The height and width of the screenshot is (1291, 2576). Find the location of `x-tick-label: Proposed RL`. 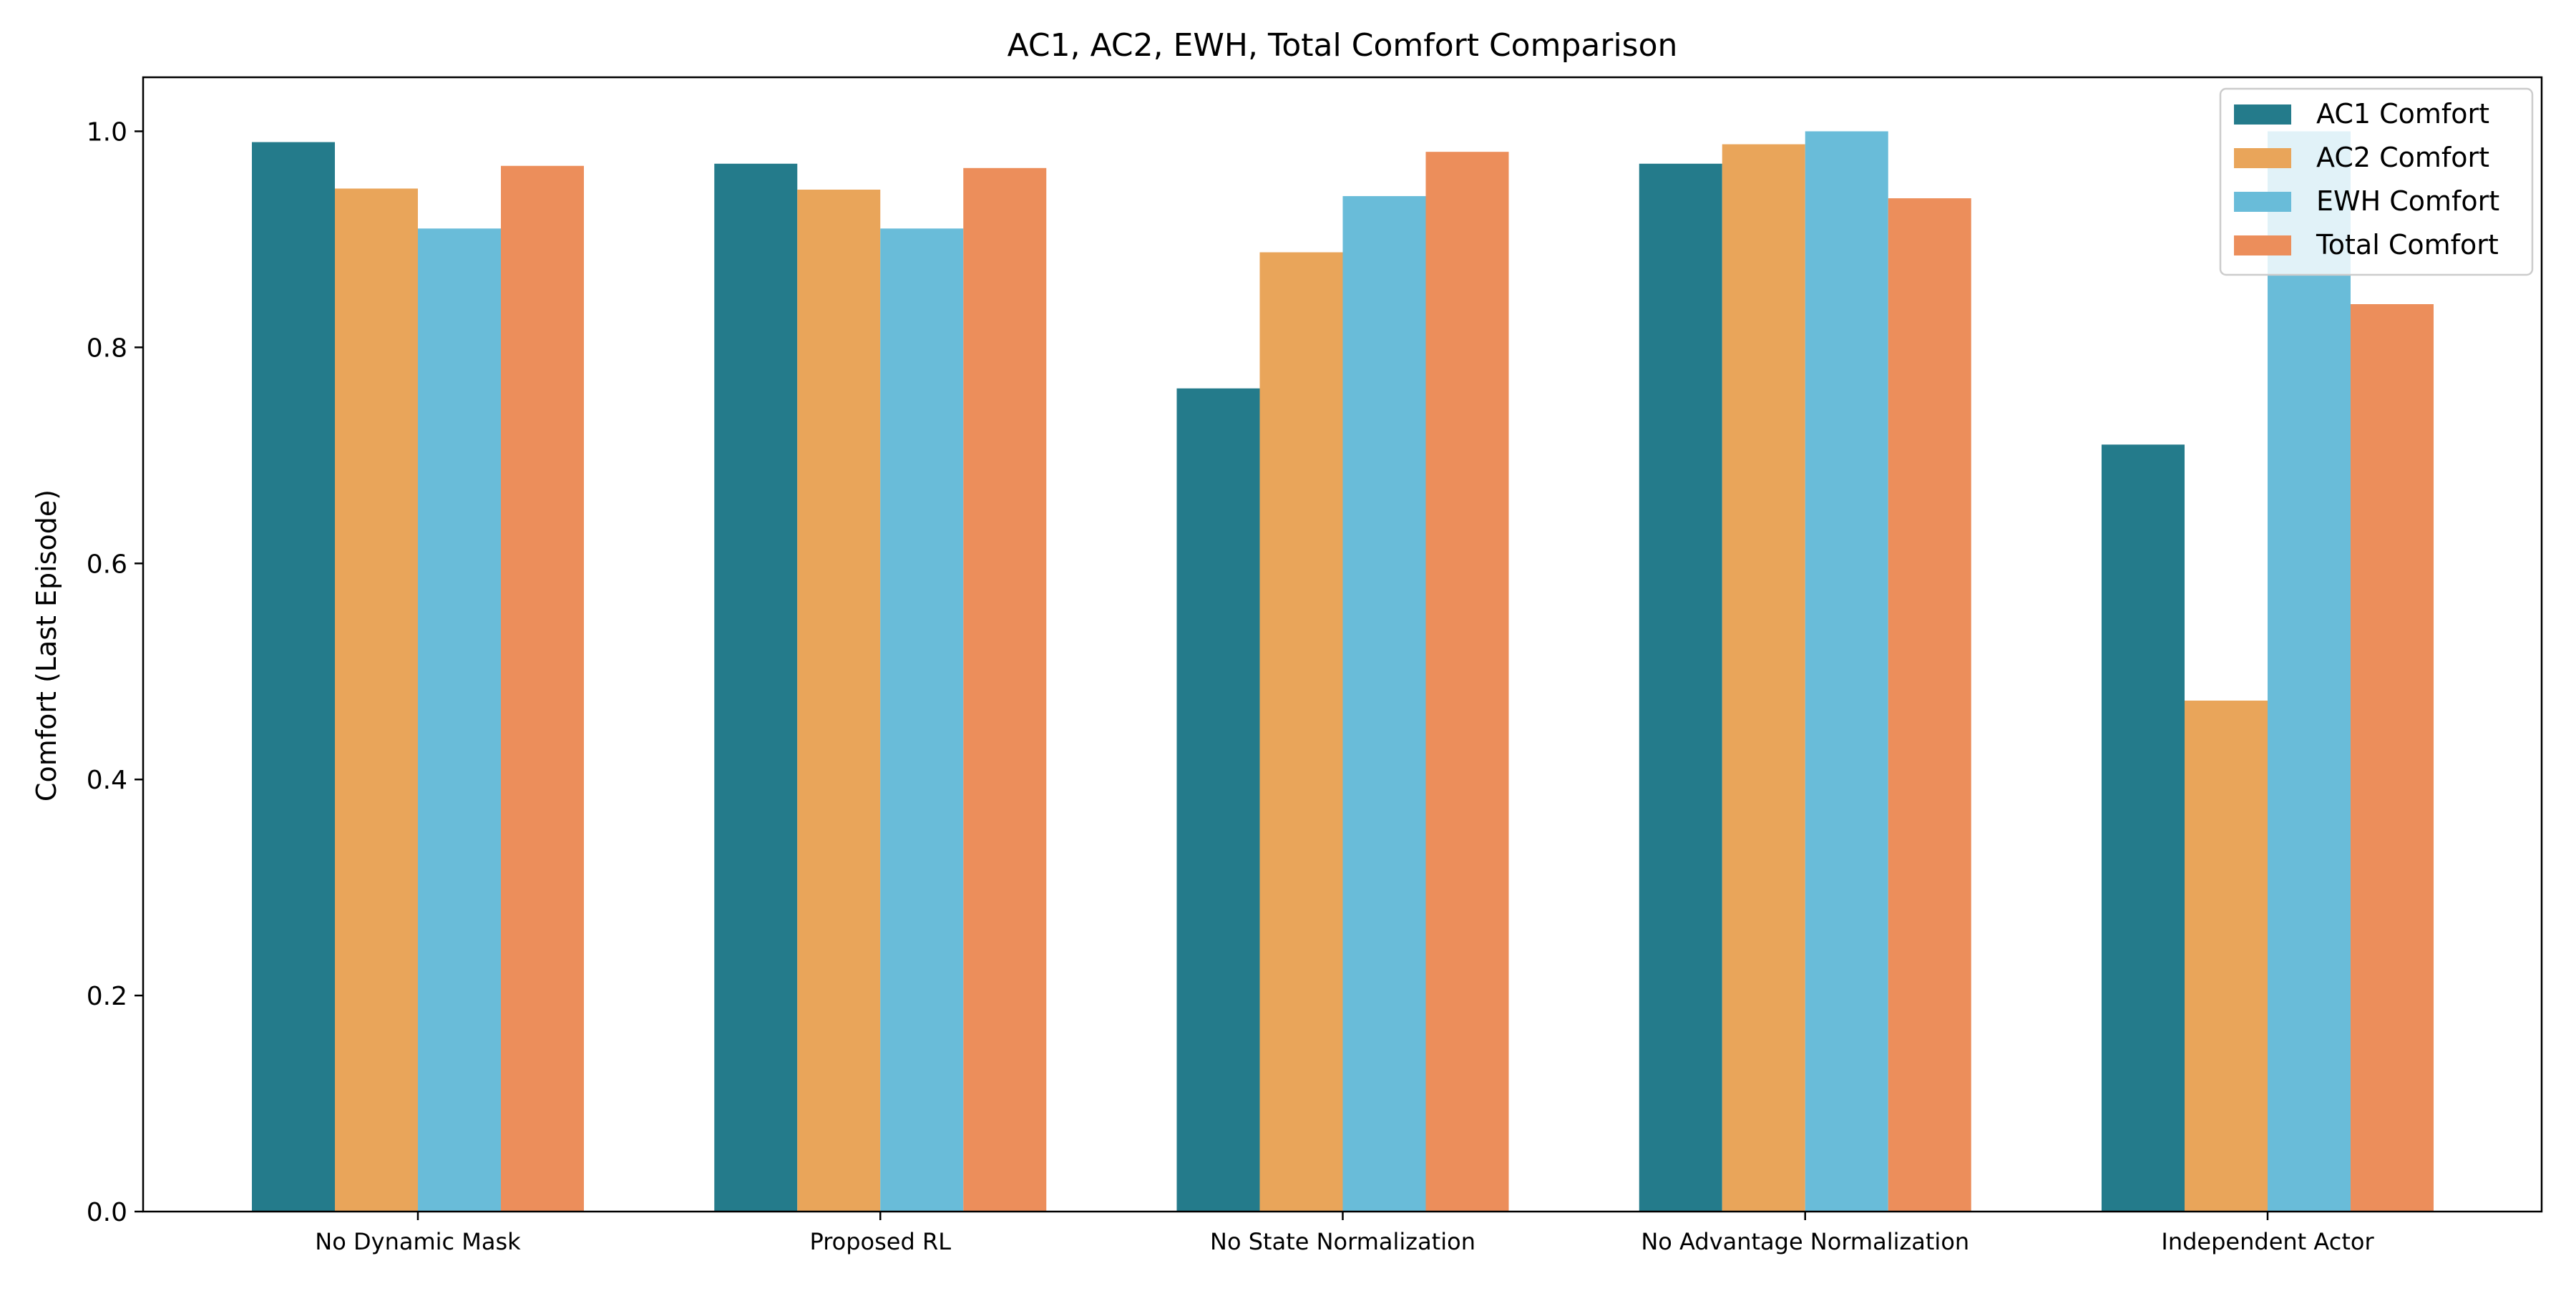

x-tick-label: Proposed RL is located at coordinates (880, 1241).